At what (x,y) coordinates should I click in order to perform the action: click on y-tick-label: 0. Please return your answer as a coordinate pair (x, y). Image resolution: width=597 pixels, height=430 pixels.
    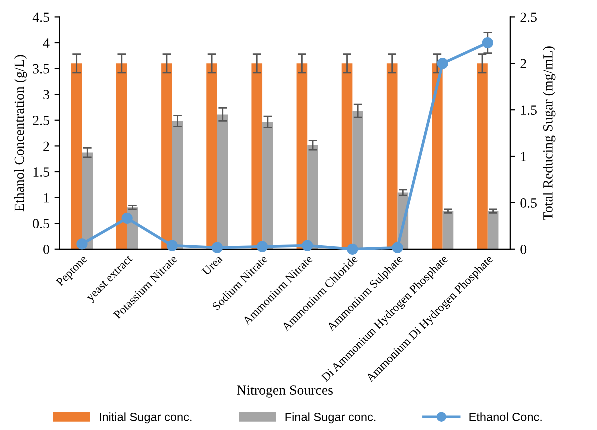
    Looking at the image, I should click on (47, 249).